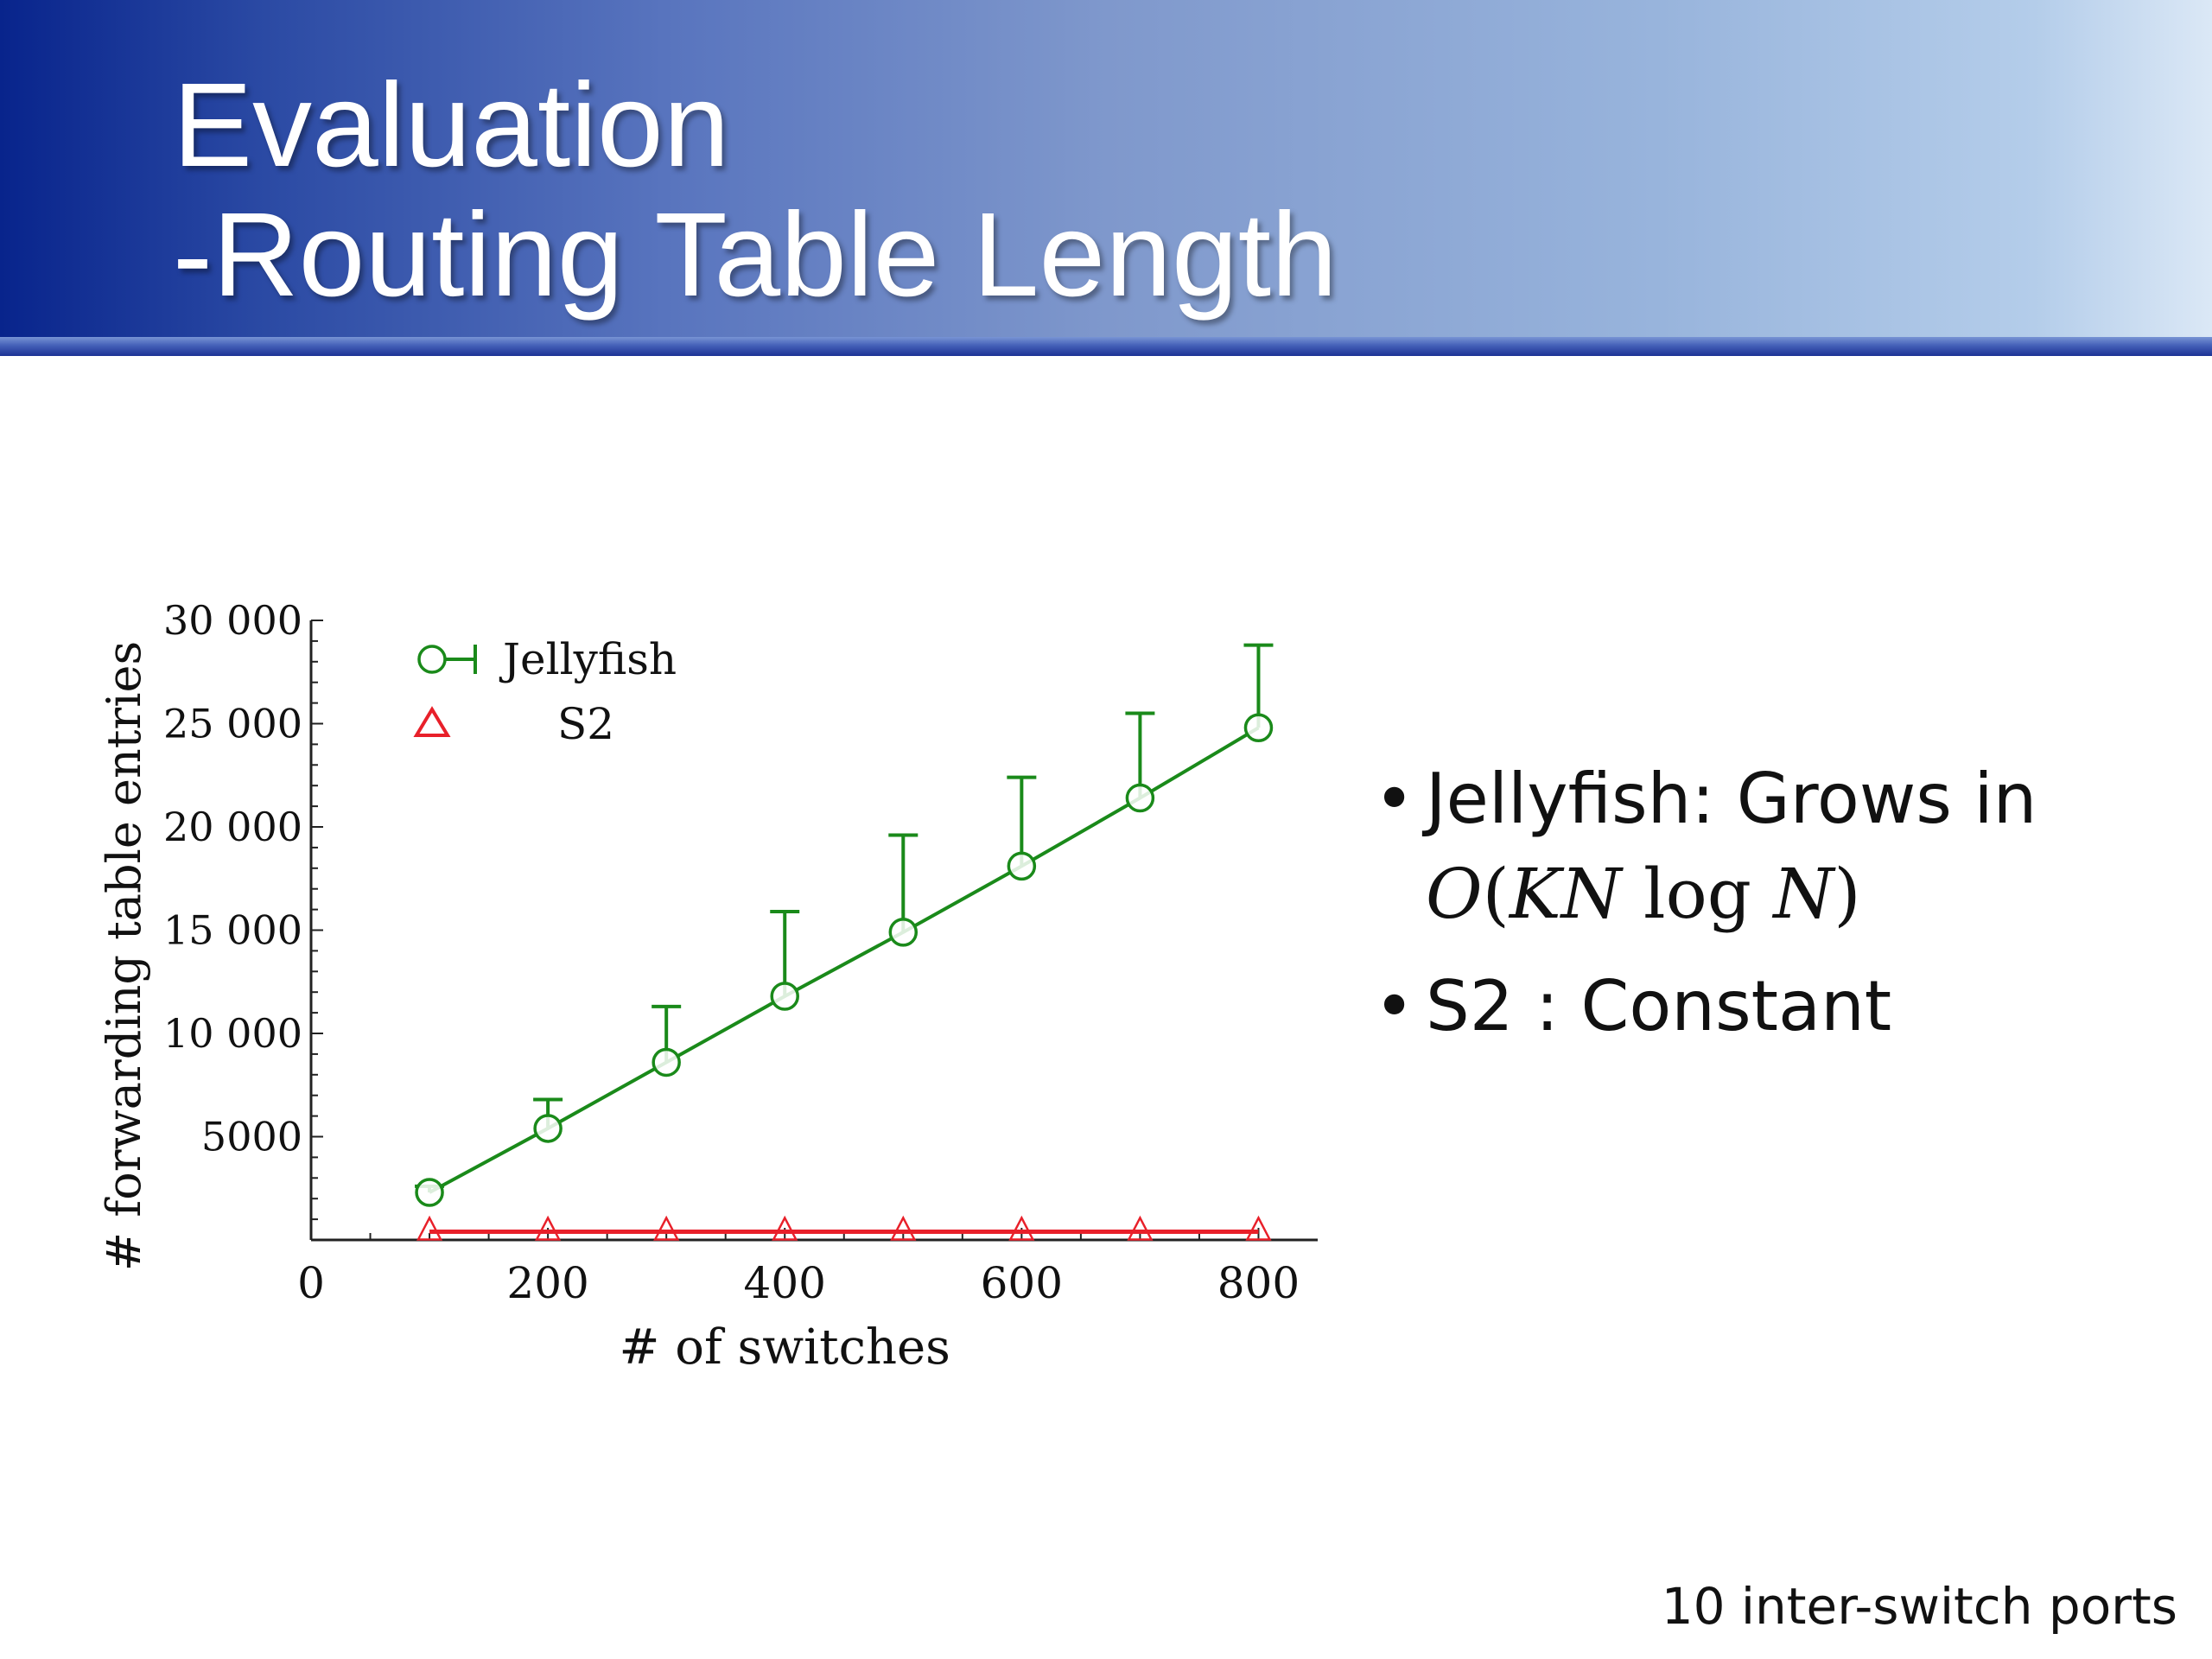 The image size is (2212, 1659). What do you see at coordinates (1919, 1606) in the screenshot?
I see `footnote: 10 inter-switch ports` at bounding box center [1919, 1606].